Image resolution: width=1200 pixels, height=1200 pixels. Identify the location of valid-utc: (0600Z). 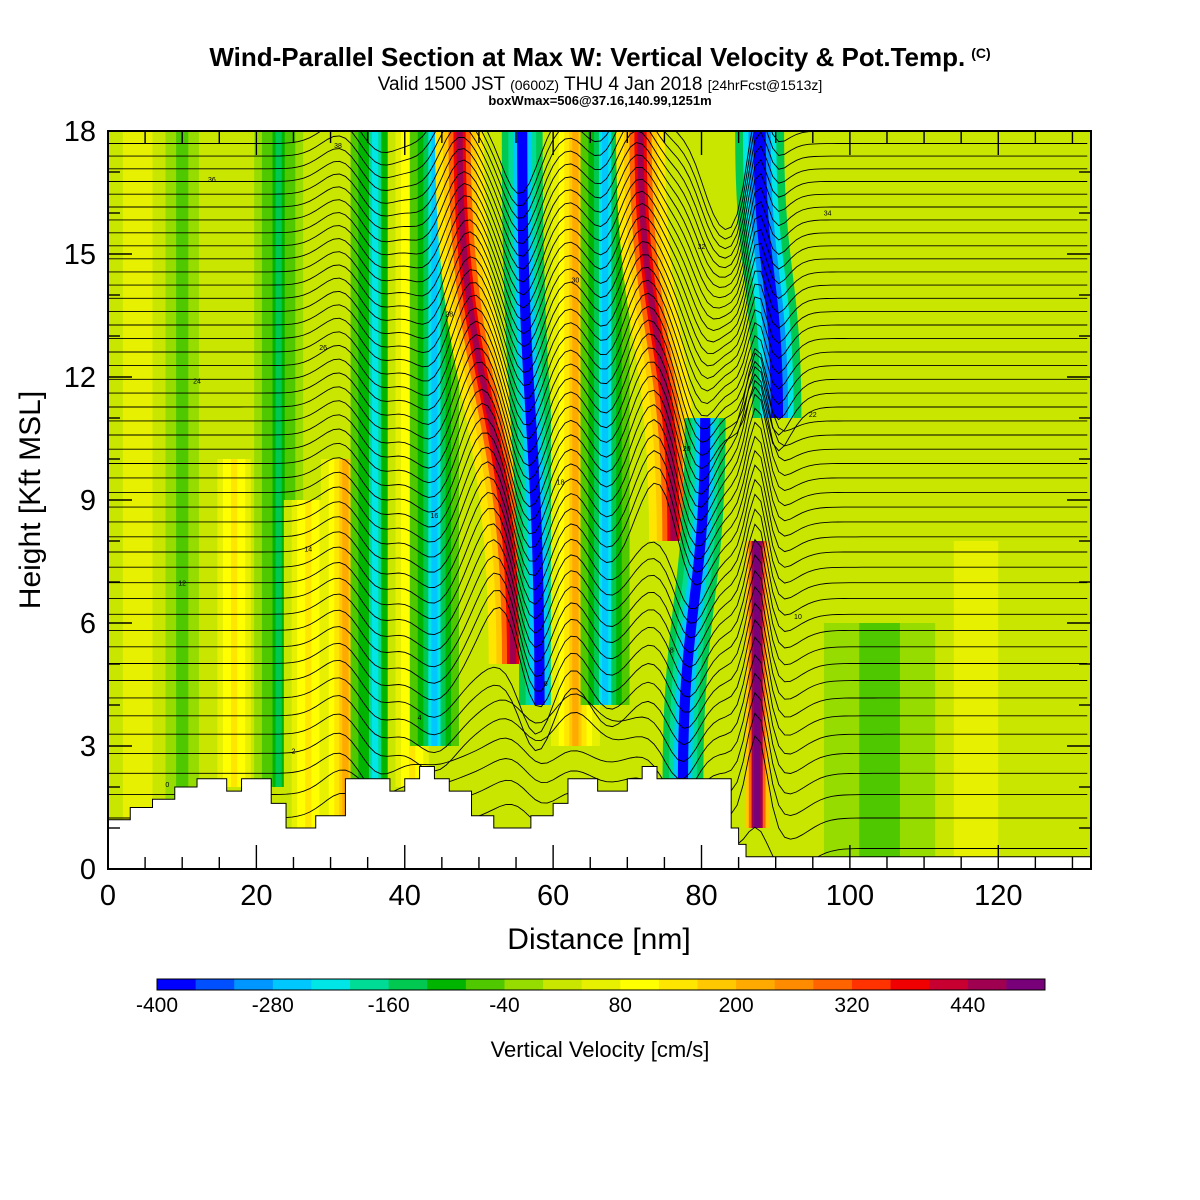
(535, 85).